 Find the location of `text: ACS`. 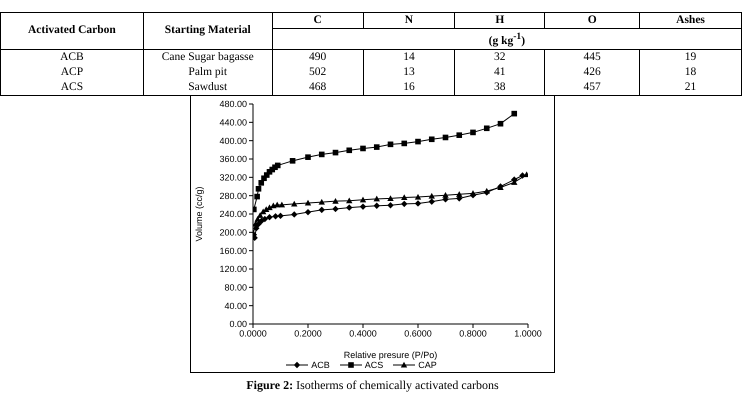

text: ACS is located at coordinates (72, 88).